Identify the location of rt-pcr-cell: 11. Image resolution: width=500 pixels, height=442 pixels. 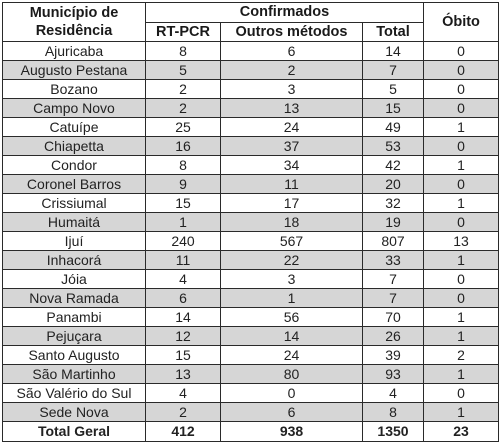
(183, 260).